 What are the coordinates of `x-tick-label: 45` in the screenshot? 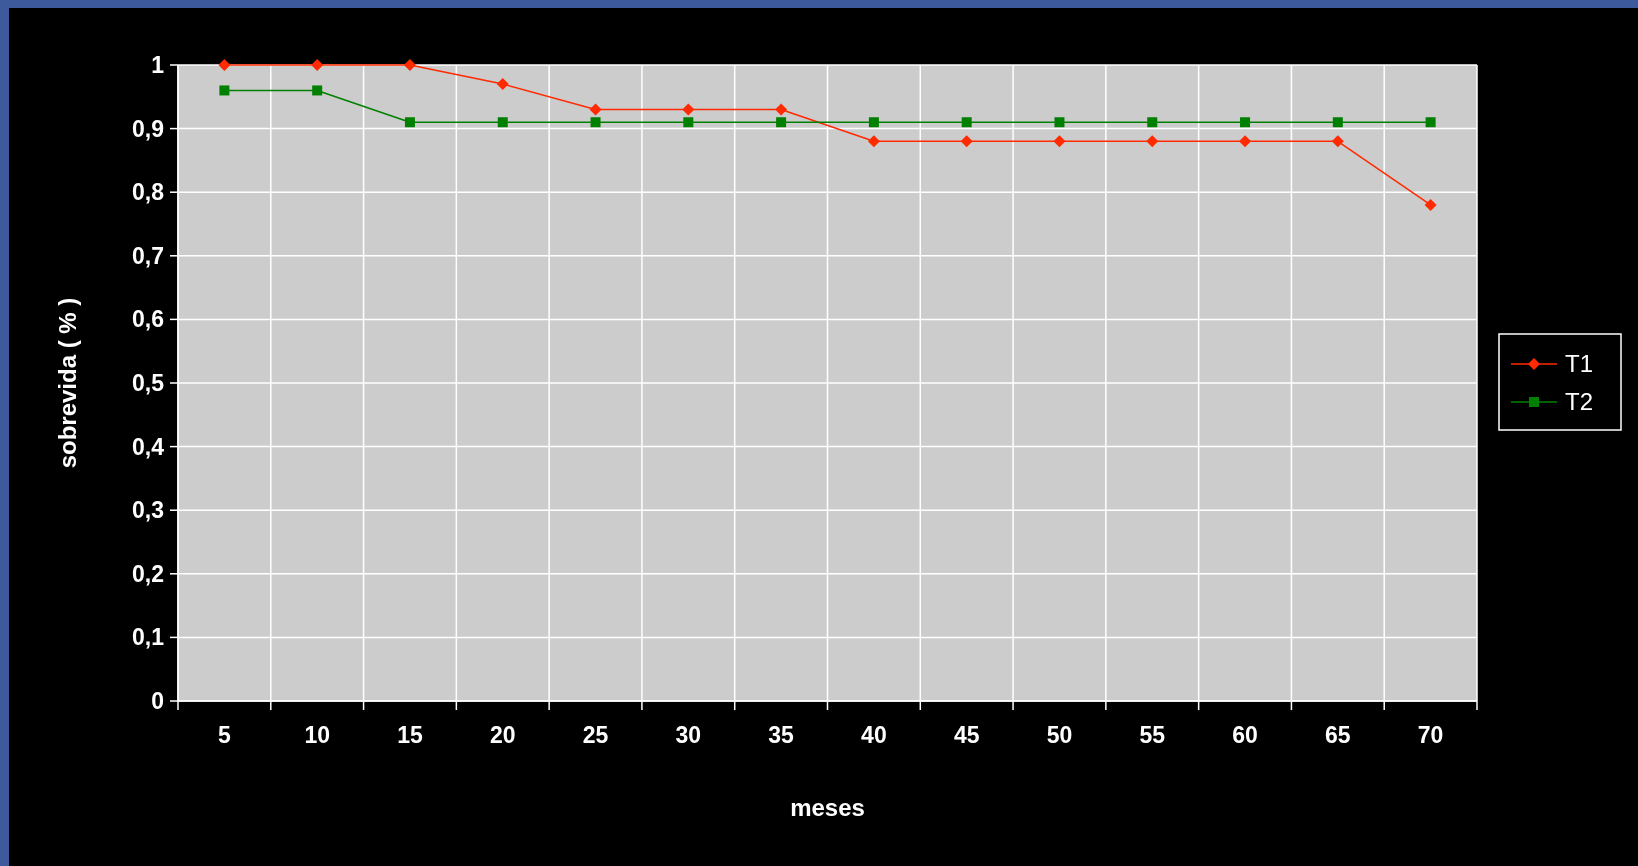 It's located at (966, 735).